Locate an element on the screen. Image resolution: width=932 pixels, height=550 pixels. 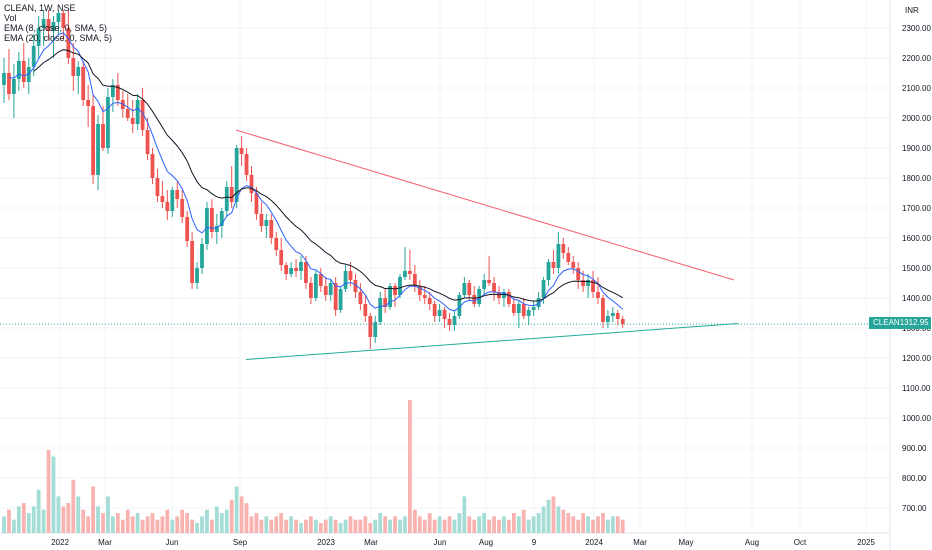
last-price-tag: CLEAN 1312.95 is located at coordinates (900, 323).